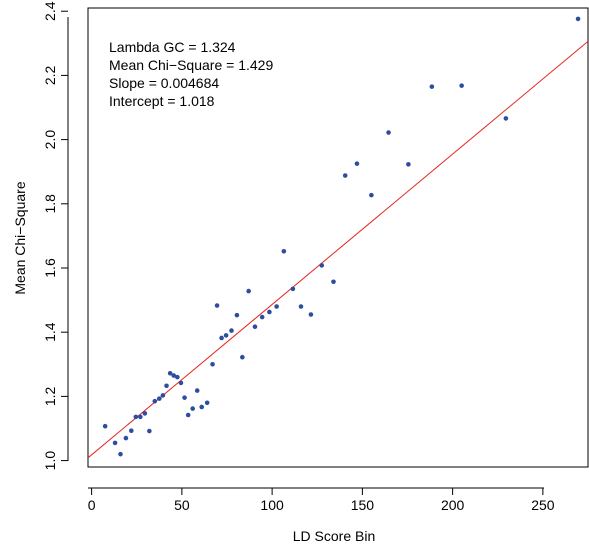 This screenshot has height=551, width=589. What do you see at coordinates (50, 396) in the screenshot?
I see `y-tick-label: 1.2` at bounding box center [50, 396].